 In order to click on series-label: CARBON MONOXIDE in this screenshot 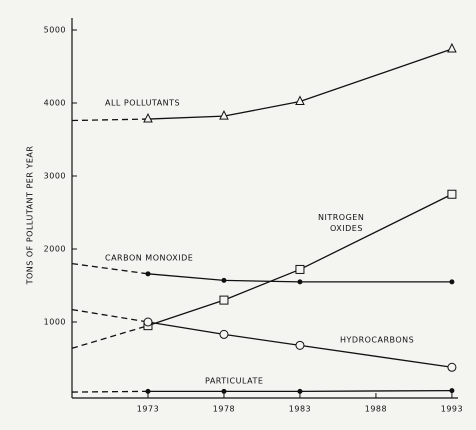, I will do `click(149, 258)`.